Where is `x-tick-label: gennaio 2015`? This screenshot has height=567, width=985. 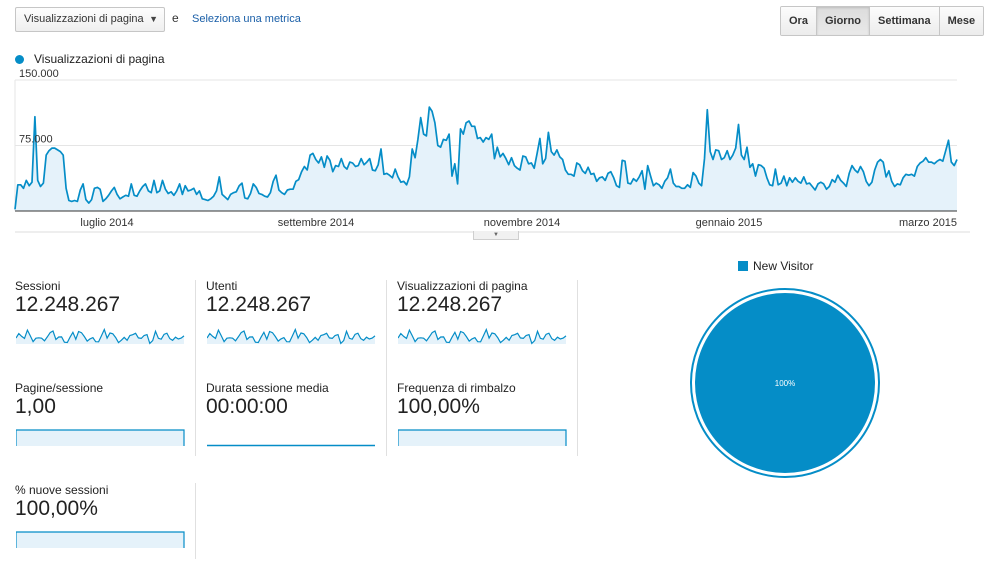
x-tick-label: gennaio 2015 is located at coordinates (729, 223).